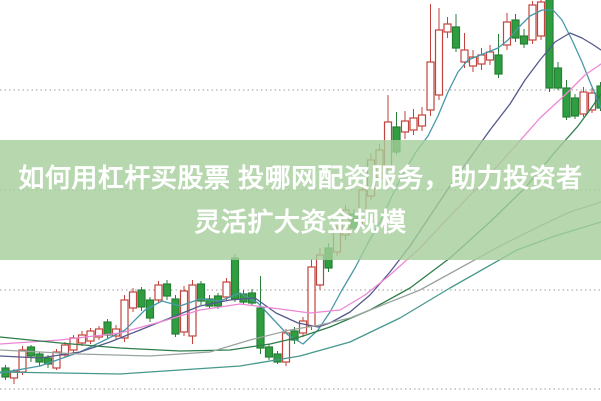 This screenshot has width=601, height=401. I want to click on headline-line-1: 如何用杠杆买股票 投哪网配资服务，助力投资者, so click(300, 178).